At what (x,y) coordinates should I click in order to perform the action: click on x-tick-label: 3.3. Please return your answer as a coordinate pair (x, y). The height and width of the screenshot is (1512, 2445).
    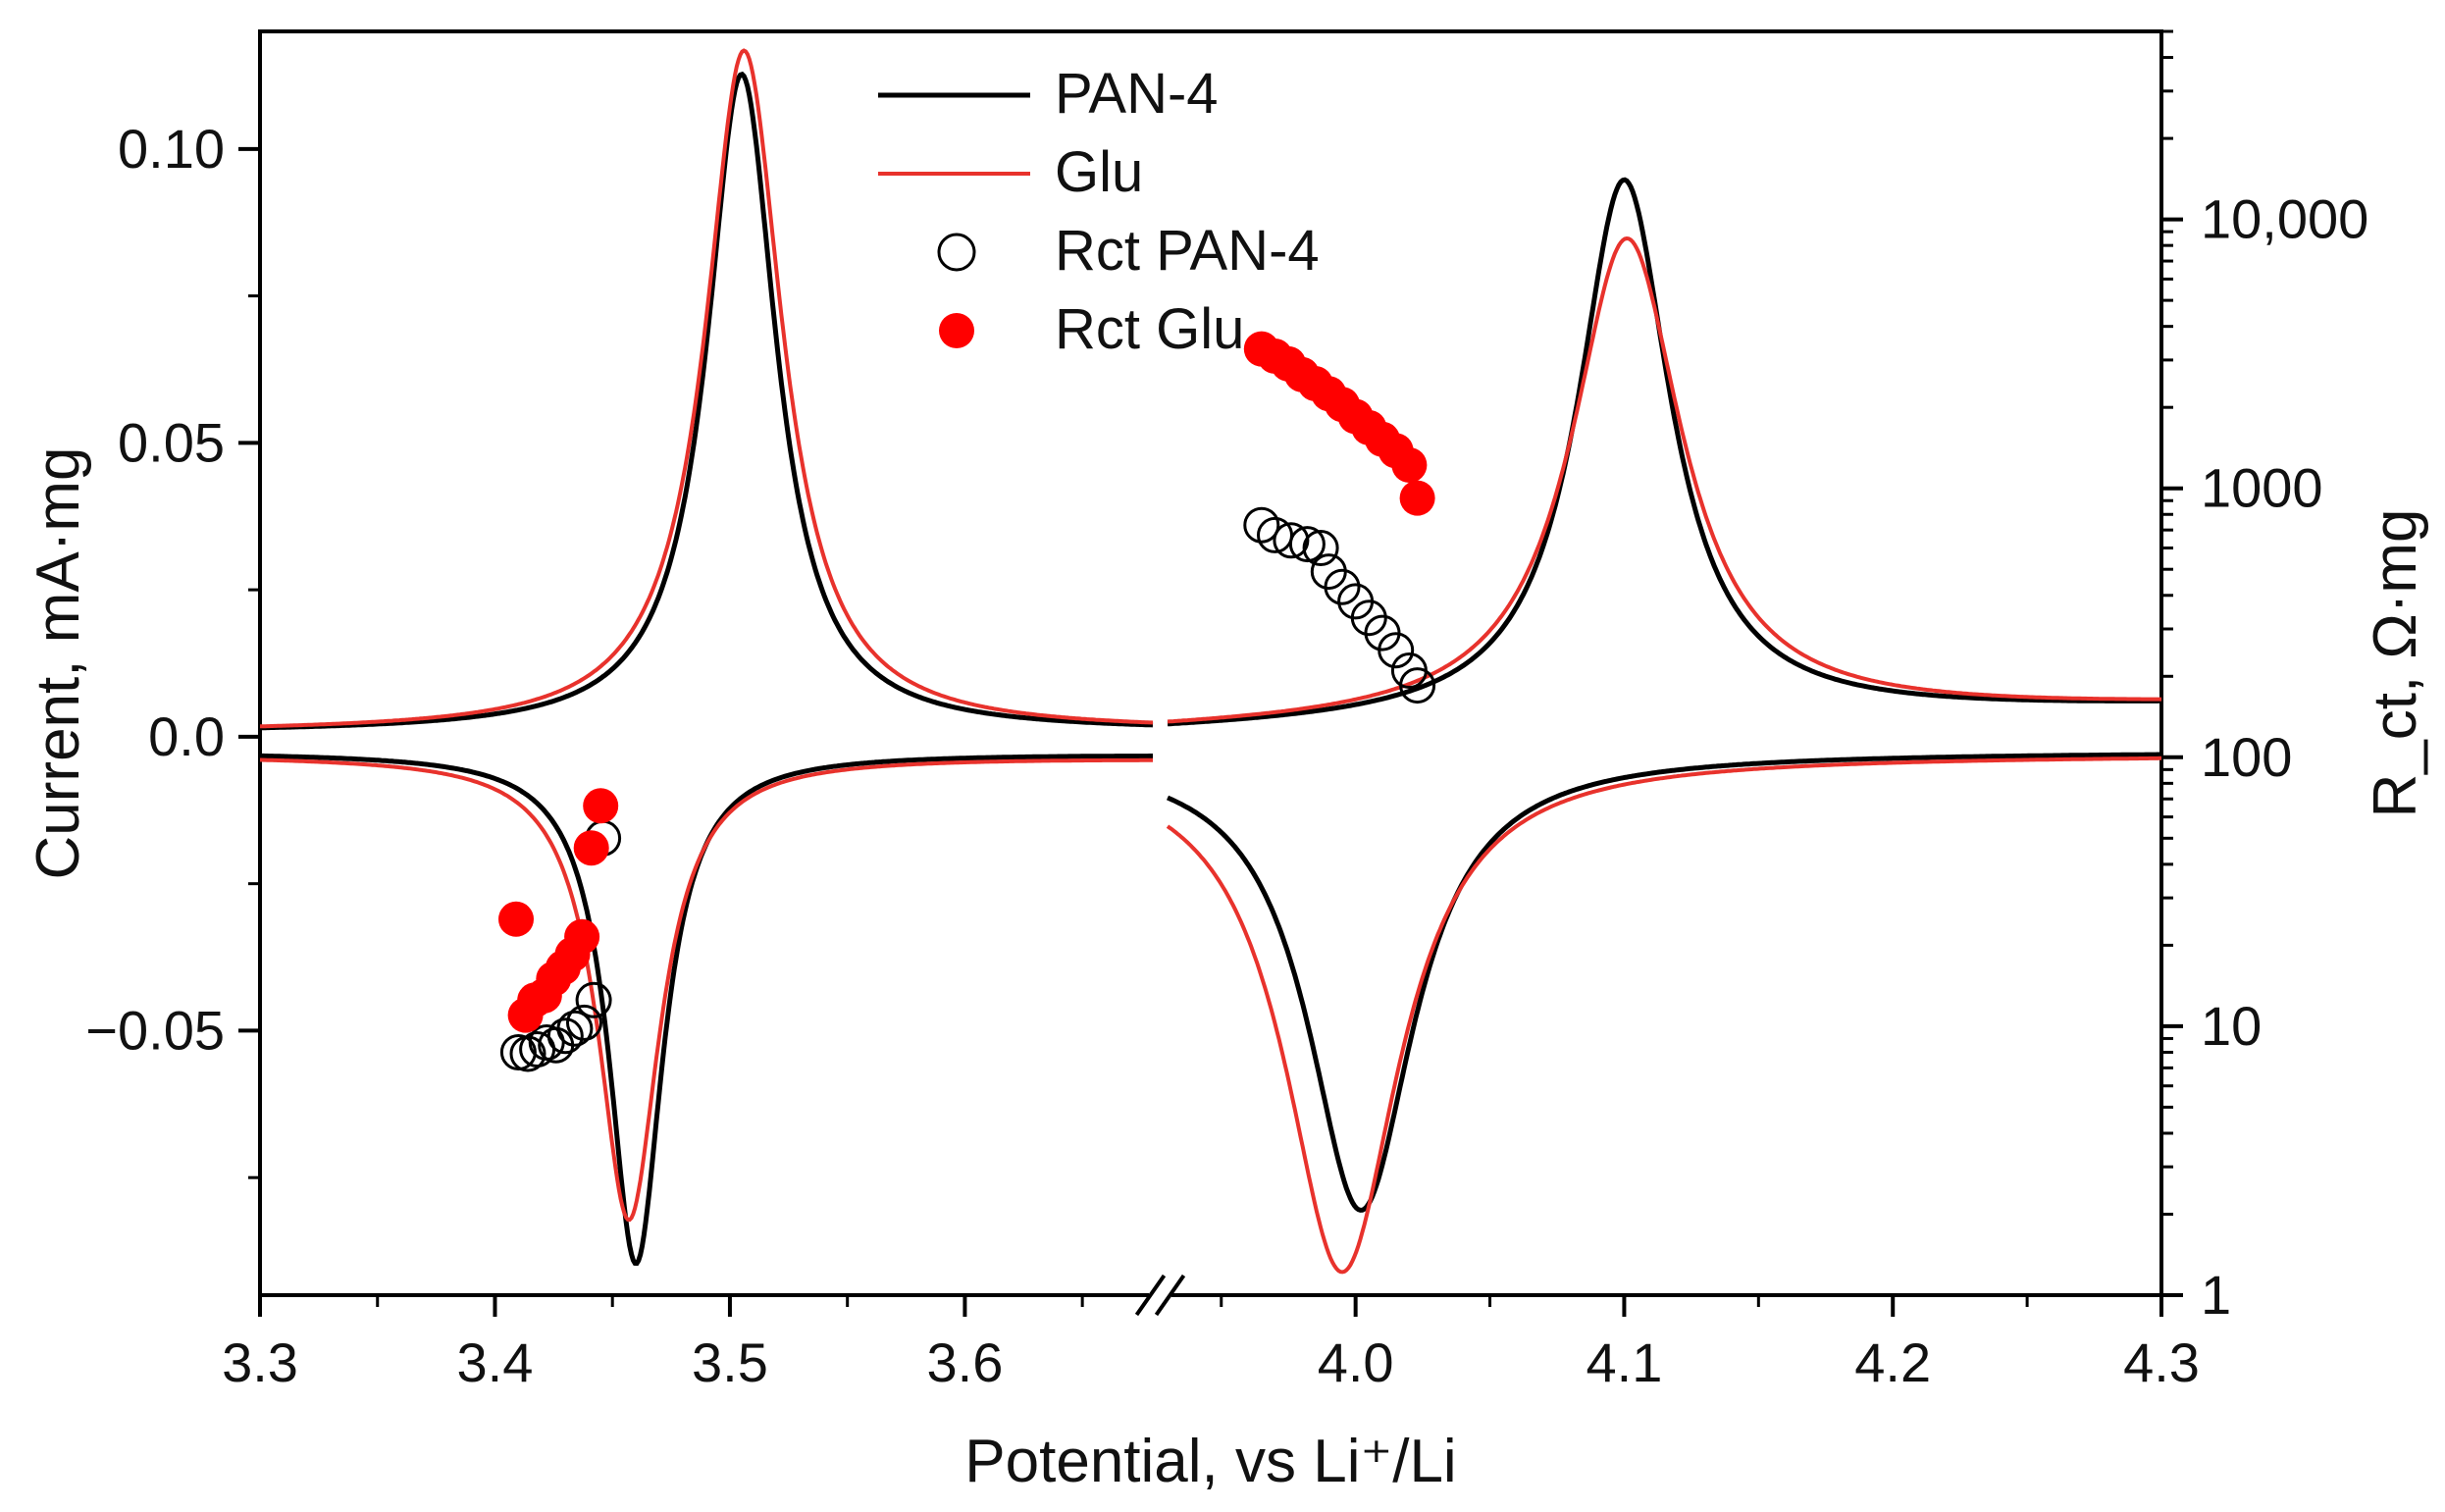
    Looking at the image, I should click on (260, 1362).